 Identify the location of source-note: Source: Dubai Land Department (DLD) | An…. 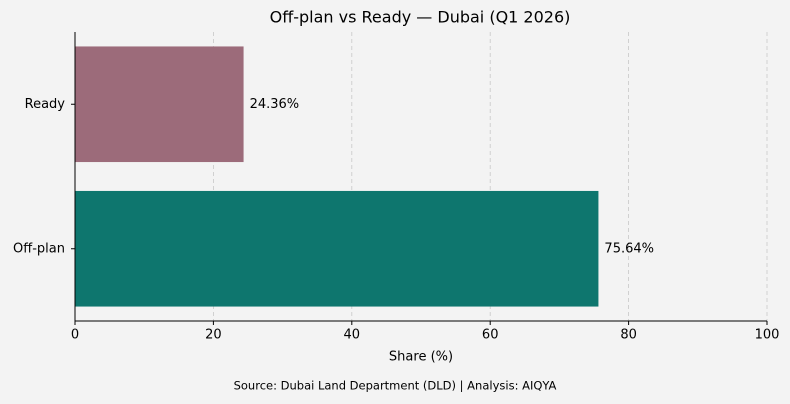
(395, 386).